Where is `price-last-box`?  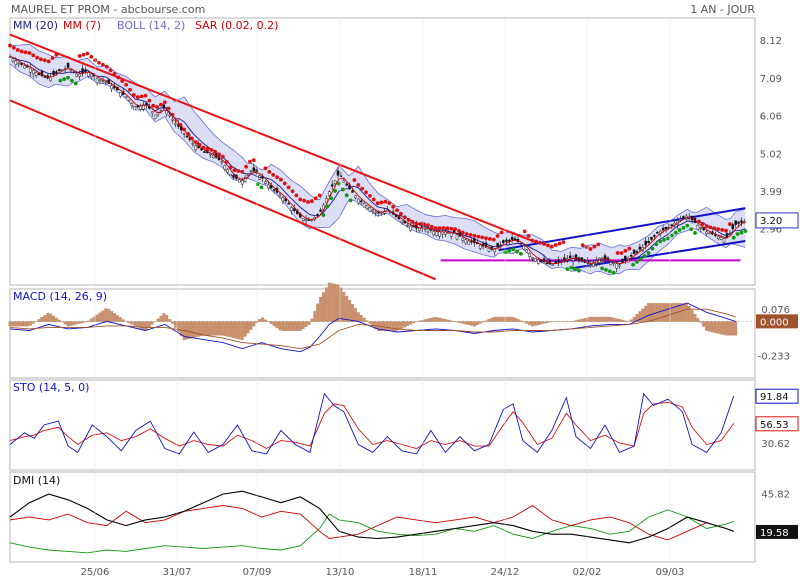 price-last-box is located at coordinates (777, 220).